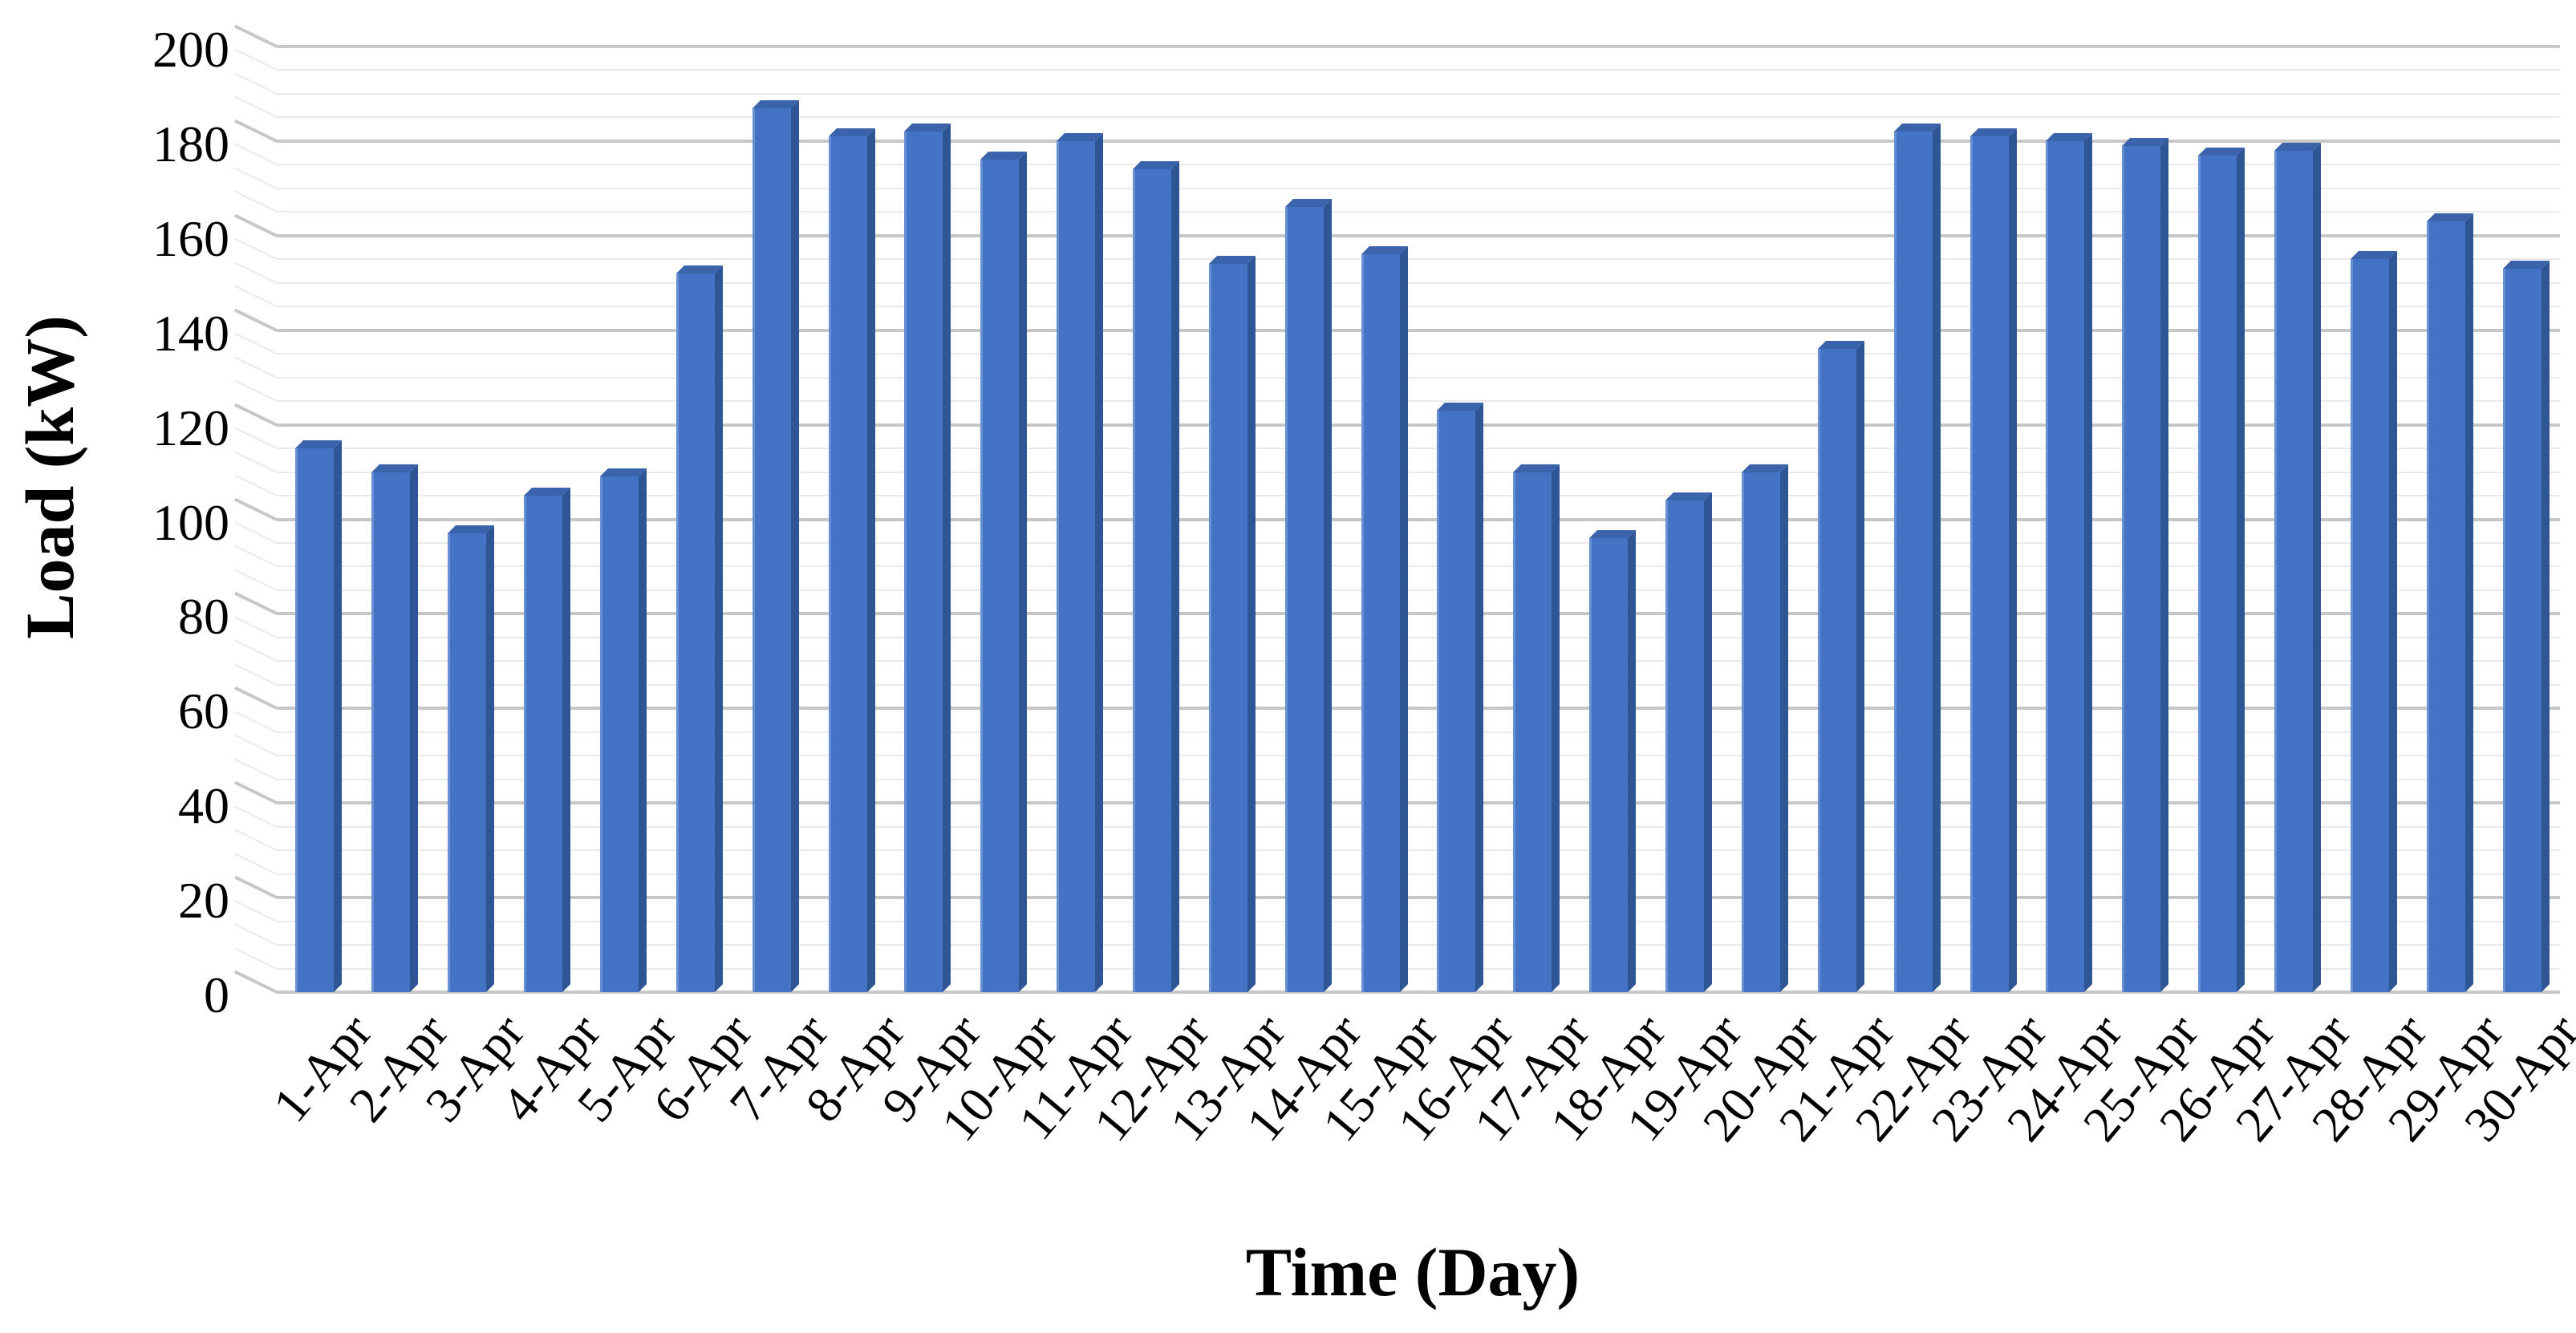  I want to click on y-tick-label: 120, so click(190, 428).